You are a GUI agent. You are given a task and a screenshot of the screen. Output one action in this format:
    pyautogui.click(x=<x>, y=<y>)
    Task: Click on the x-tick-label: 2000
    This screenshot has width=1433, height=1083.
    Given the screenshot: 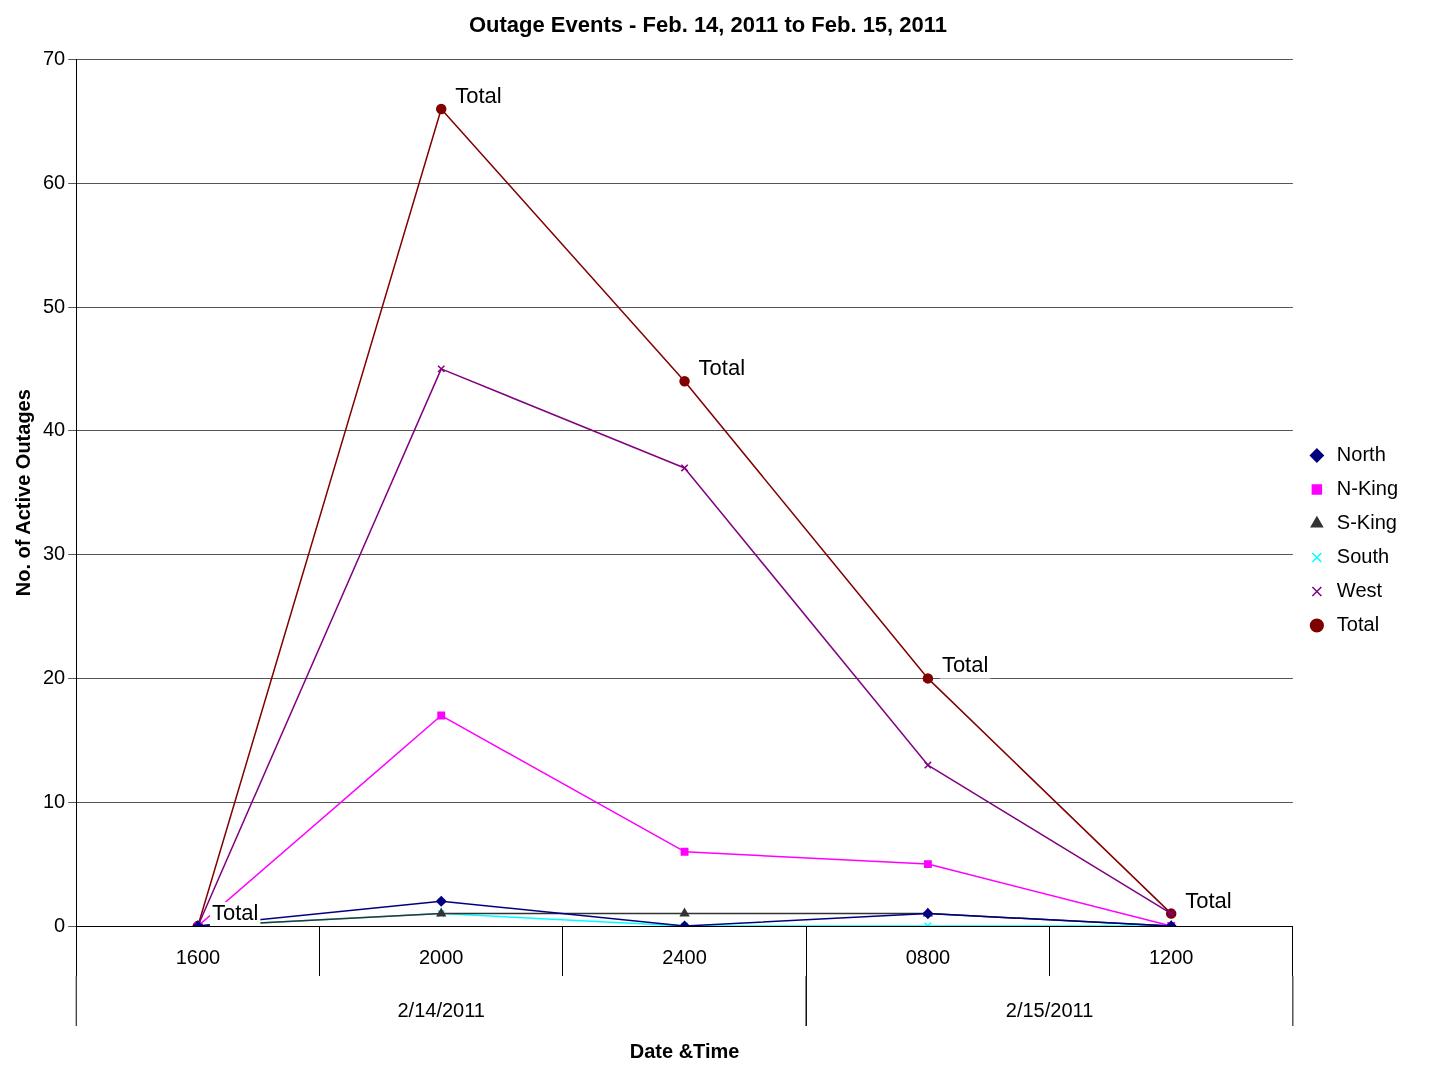 What is the action you would take?
    pyautogui.click(x=441, y=956)
    